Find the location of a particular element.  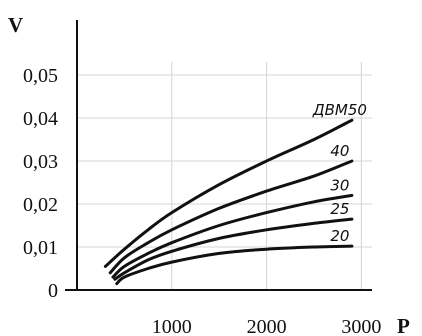

x-tick-label: 3000 is located at coordinates (361, 326).